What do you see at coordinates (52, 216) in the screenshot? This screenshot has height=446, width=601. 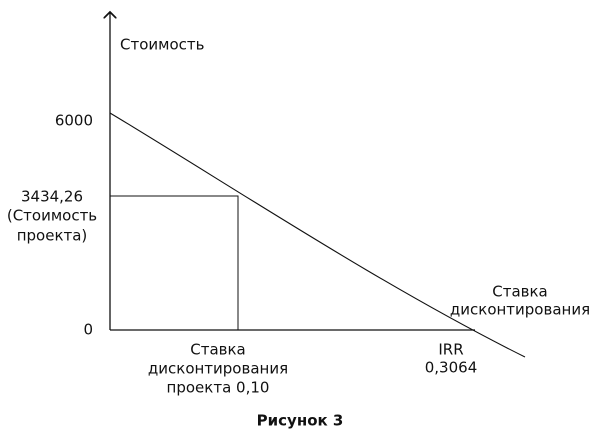 I see `y-project-label: (Стоимость` at bounding box center [52, 216].